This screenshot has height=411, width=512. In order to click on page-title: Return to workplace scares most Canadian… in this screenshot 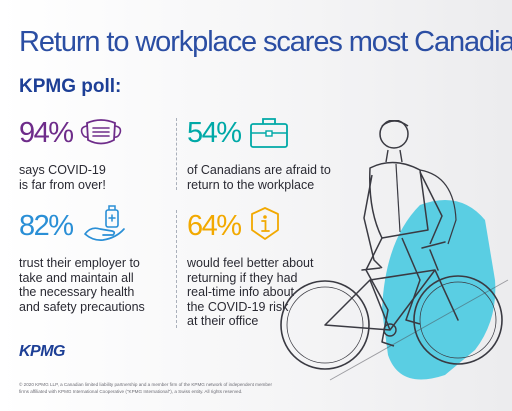, I will do `click(265, 42)`.